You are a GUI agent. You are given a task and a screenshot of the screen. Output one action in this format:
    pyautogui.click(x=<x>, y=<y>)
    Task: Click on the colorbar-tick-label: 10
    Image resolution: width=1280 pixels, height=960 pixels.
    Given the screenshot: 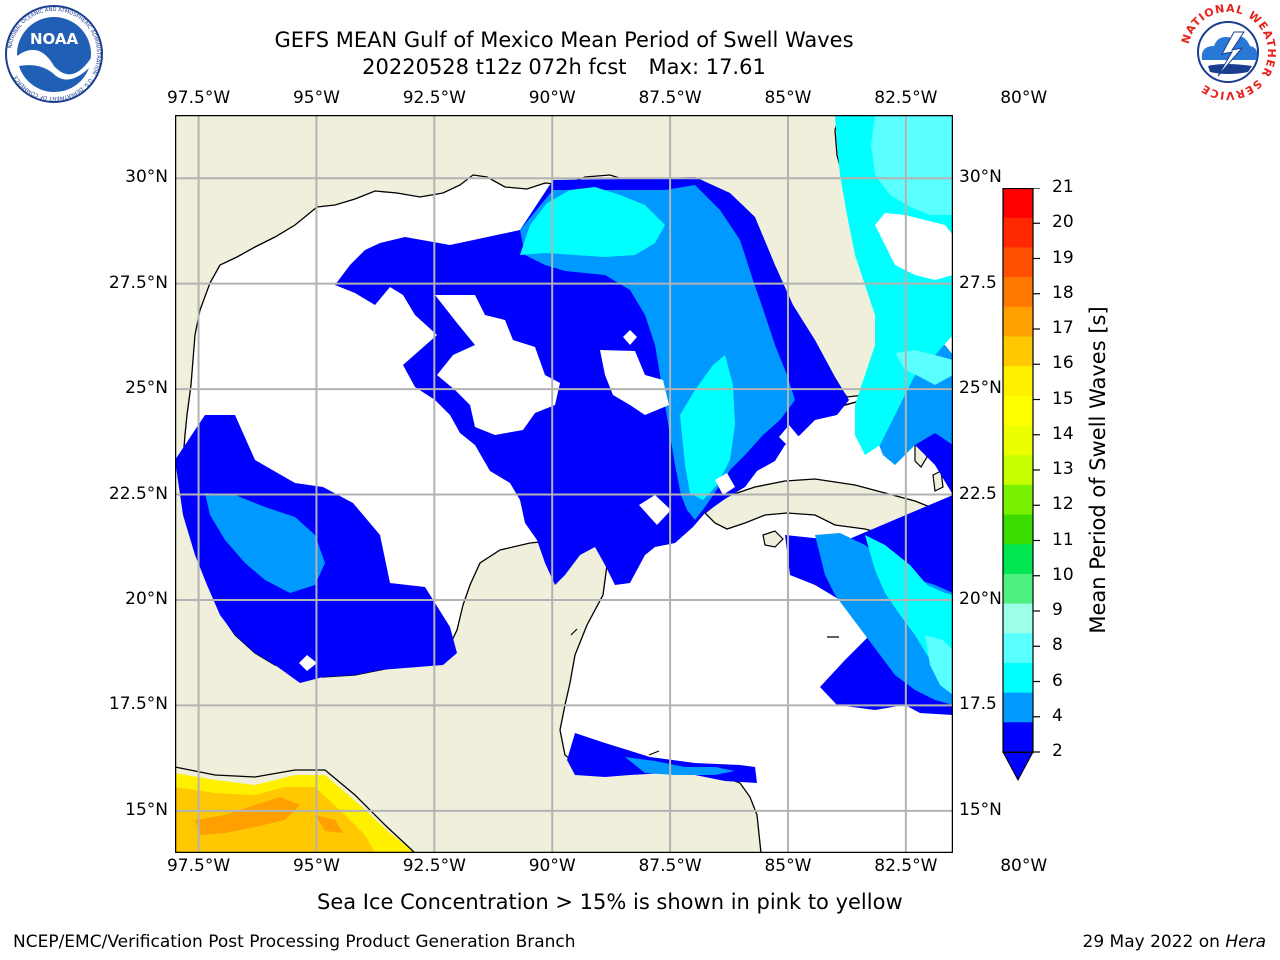 What is the action you would take?
    pyautogui.click(x=1063, y=574)
    